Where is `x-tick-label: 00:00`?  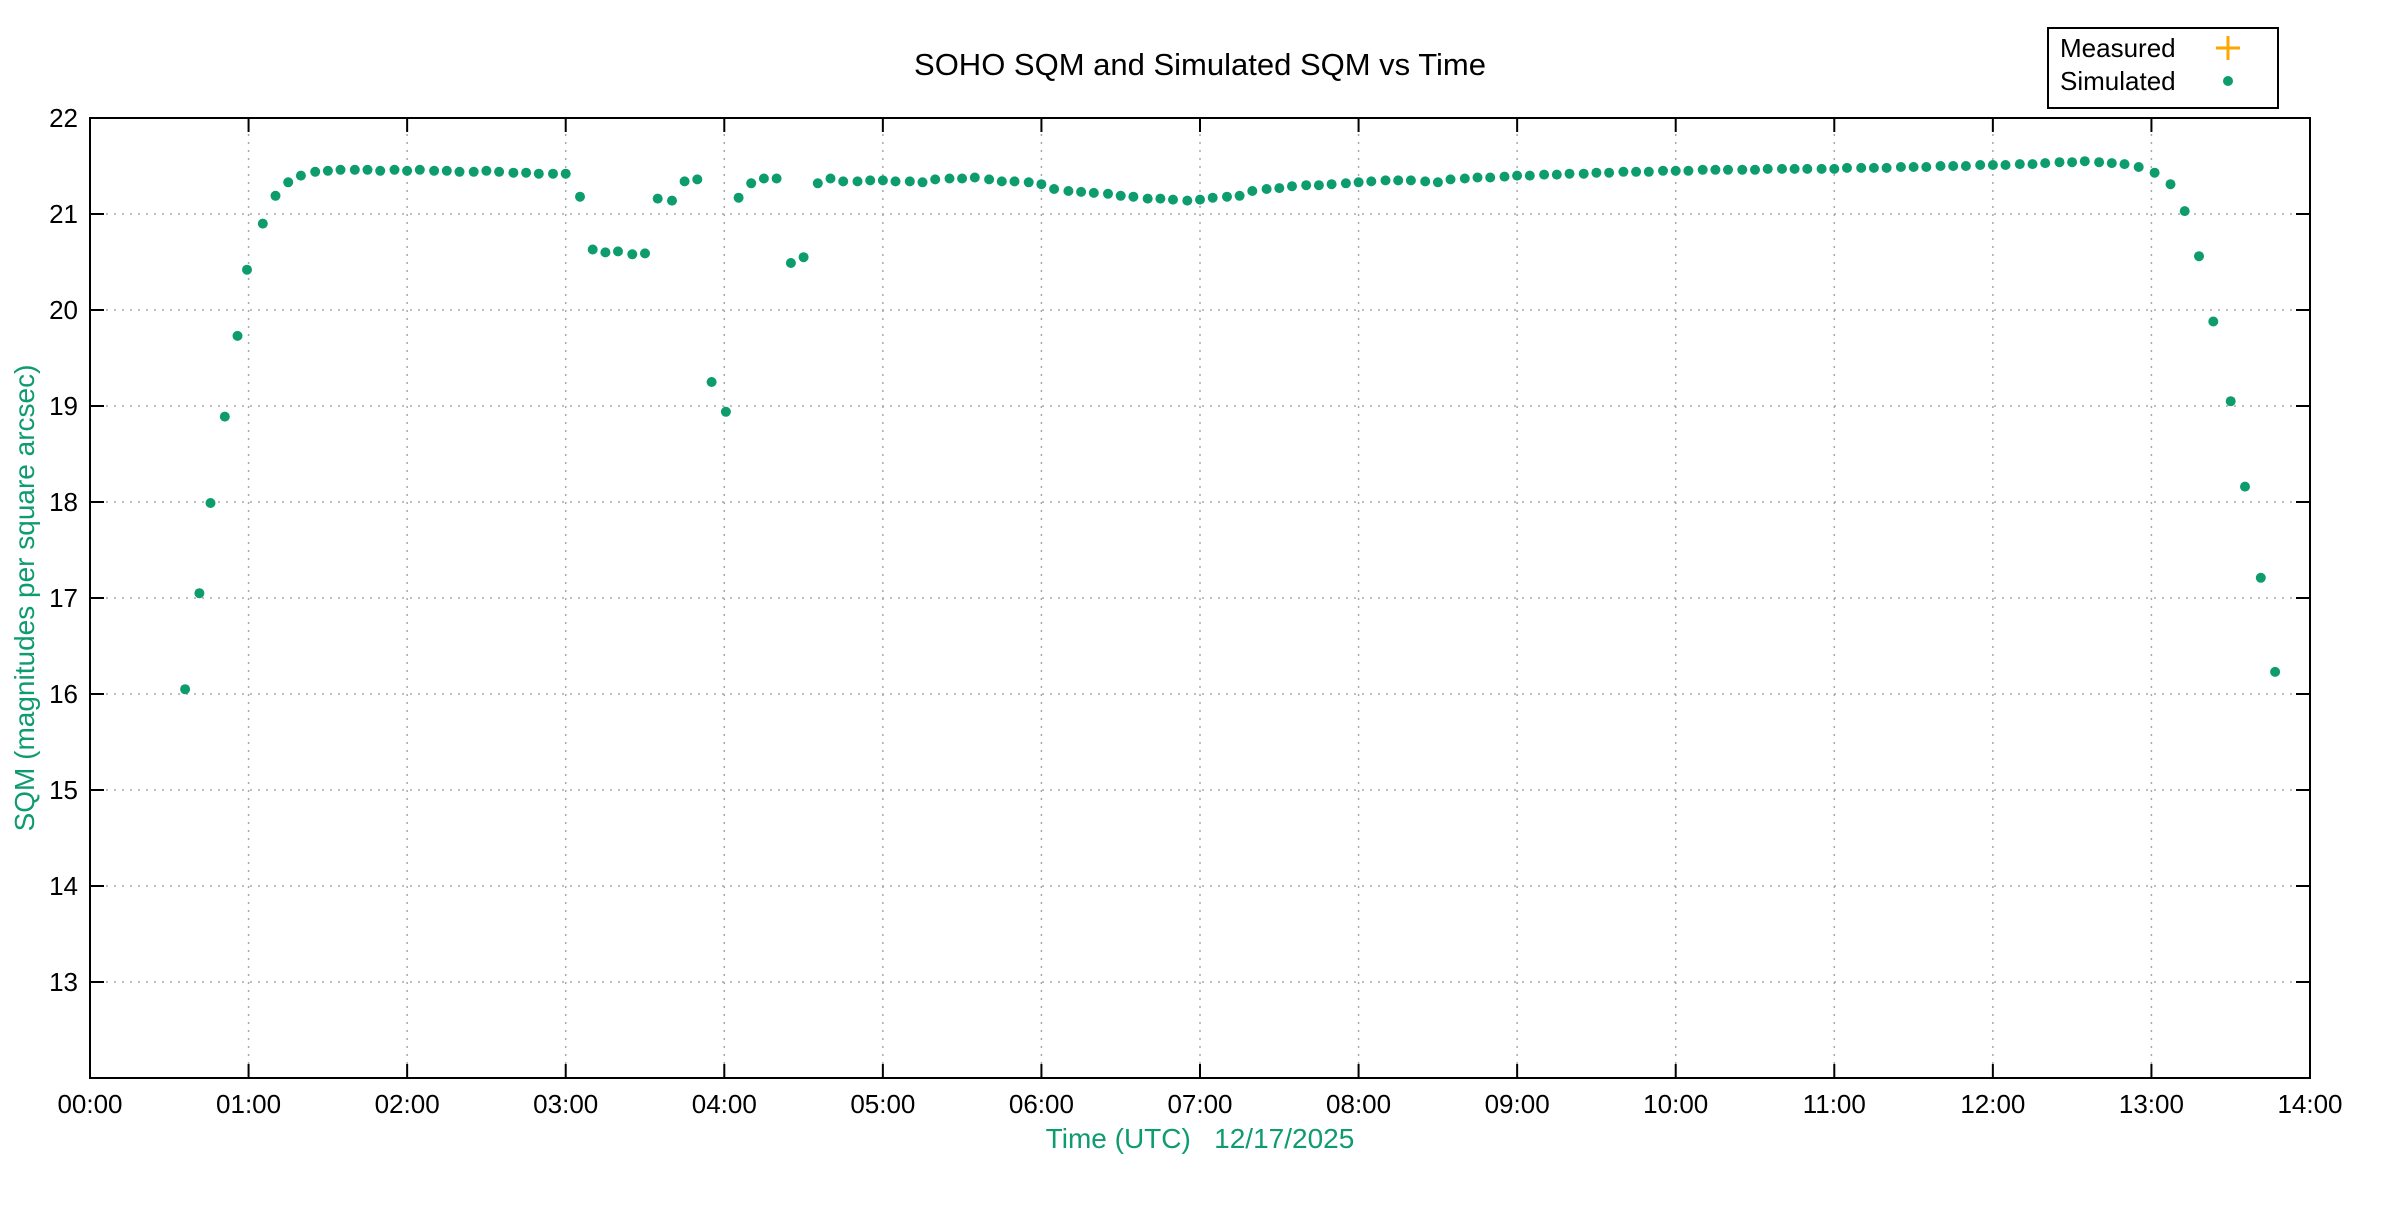
x-tick-label: 00:00 is located at coordinates (89, 1104).